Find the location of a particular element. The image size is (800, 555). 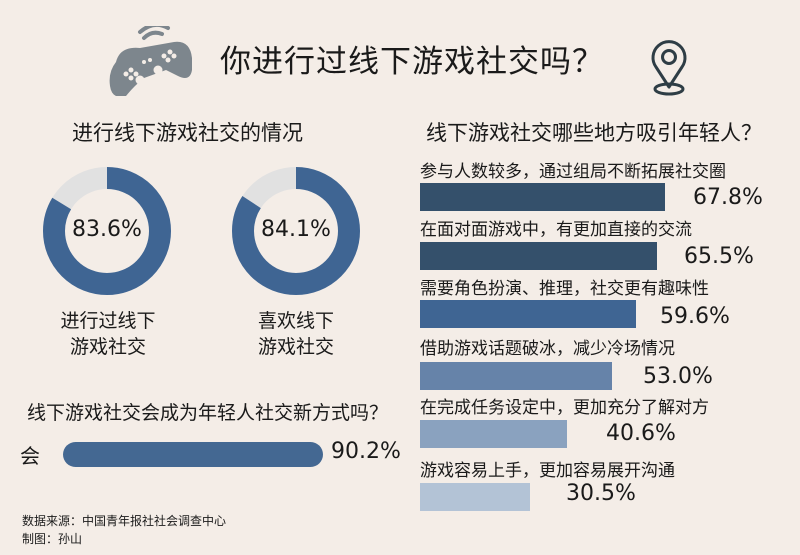

bar-label: 在完成任务设定中，更加充分了解对方 is located at coordinates (564, 408).